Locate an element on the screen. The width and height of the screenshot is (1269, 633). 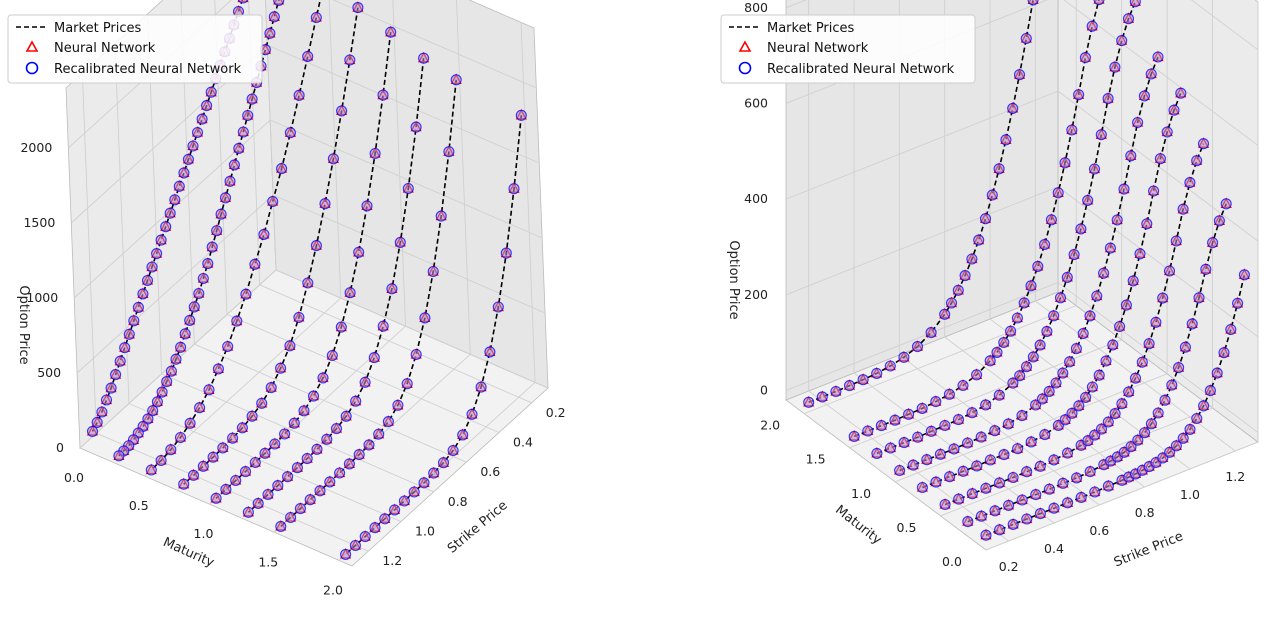
legend-market-label: Market Prices is located at coordinates (811, 28).